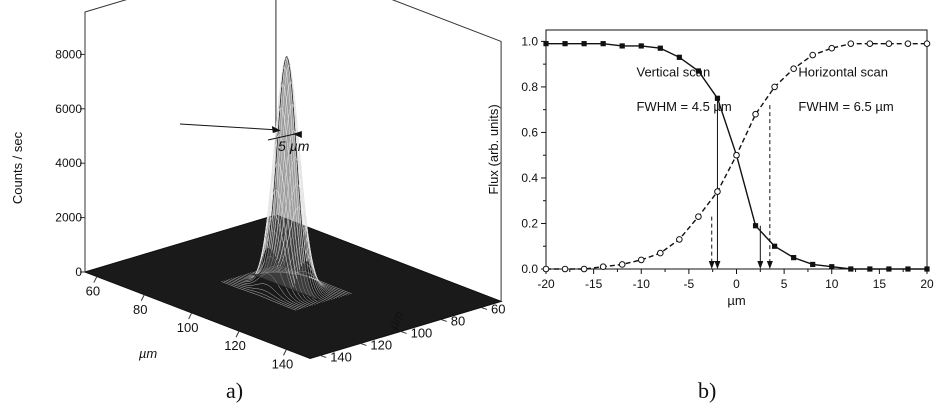  Describe the element at coordinates (529, 132) in the screenshot. I see `y-tick-label: 0.6` at that location.